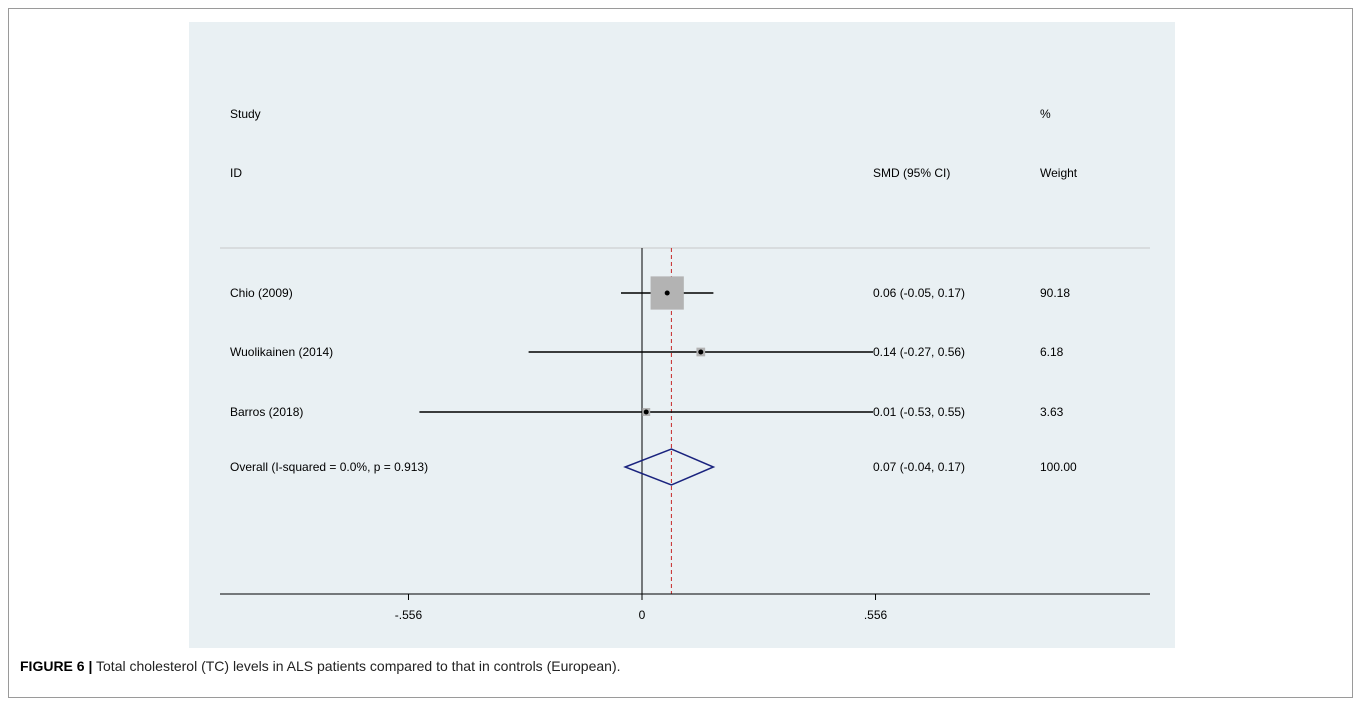  I want to click on header-study: Study, so click(245, 114).